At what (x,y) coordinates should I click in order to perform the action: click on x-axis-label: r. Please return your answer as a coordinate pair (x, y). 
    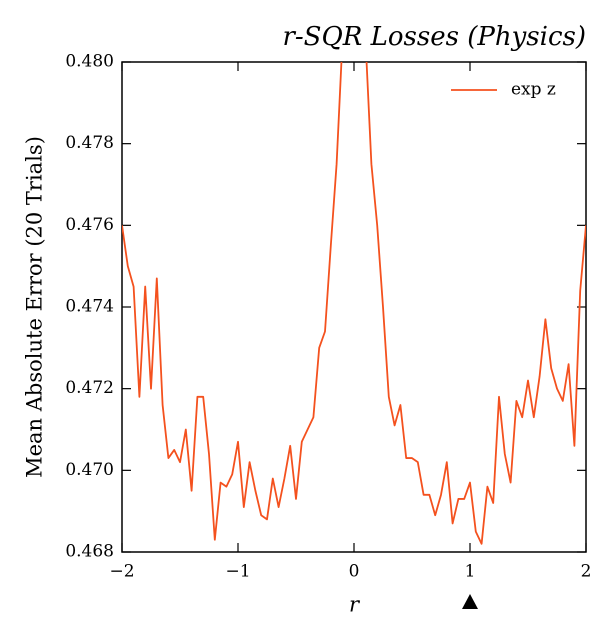
    Looking at the image, I should click on (355, 605).